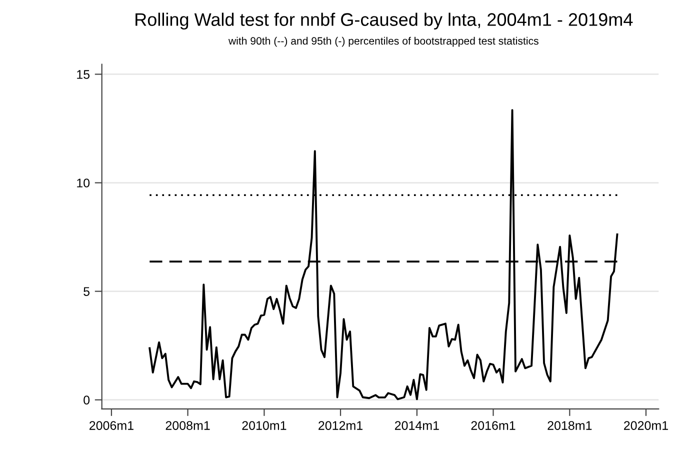 The width and height of the screenshot is (679, 469). What do you see at coordinates (416, 425) in the screenshot?
I see `x-tick-label: 2014m1` at bounding box center [416, 425].